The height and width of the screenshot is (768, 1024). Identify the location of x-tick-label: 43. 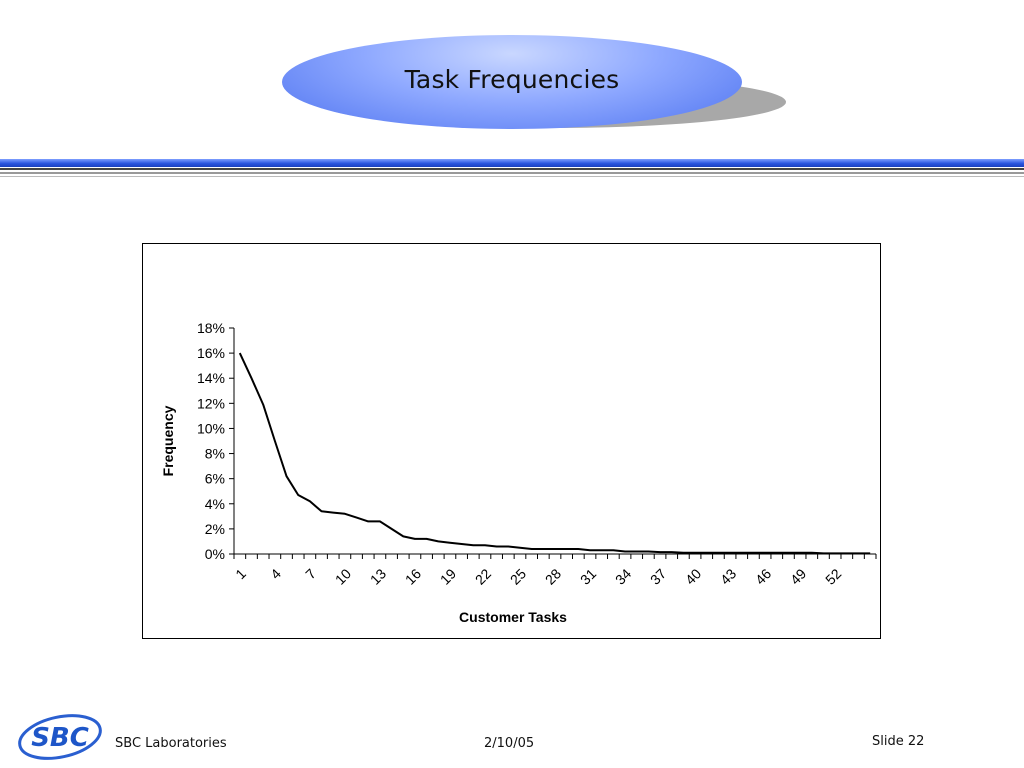
(728, 576).